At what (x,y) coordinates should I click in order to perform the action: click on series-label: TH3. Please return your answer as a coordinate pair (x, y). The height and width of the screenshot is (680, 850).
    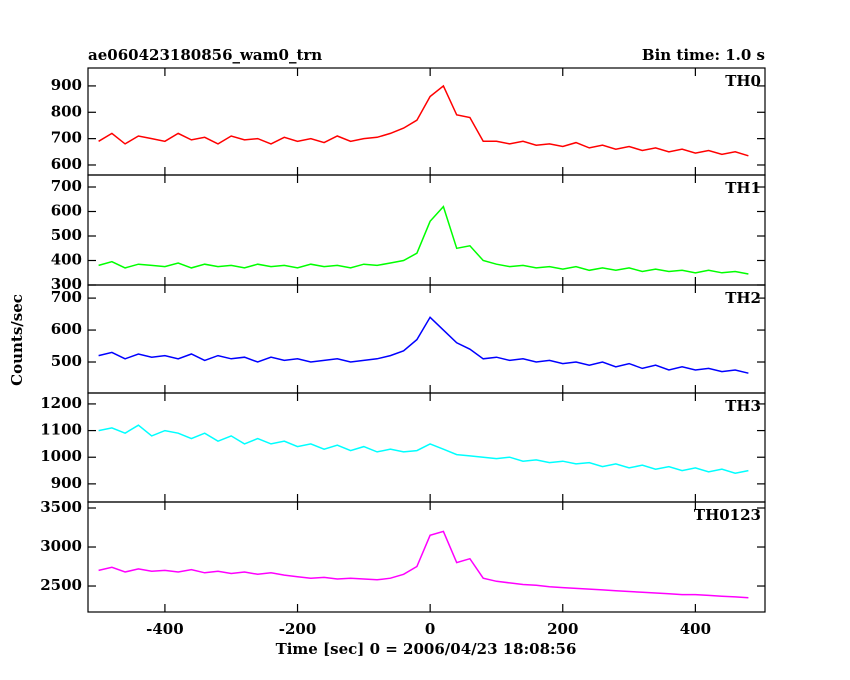
    Looking at the image, I should click on (743, 406).